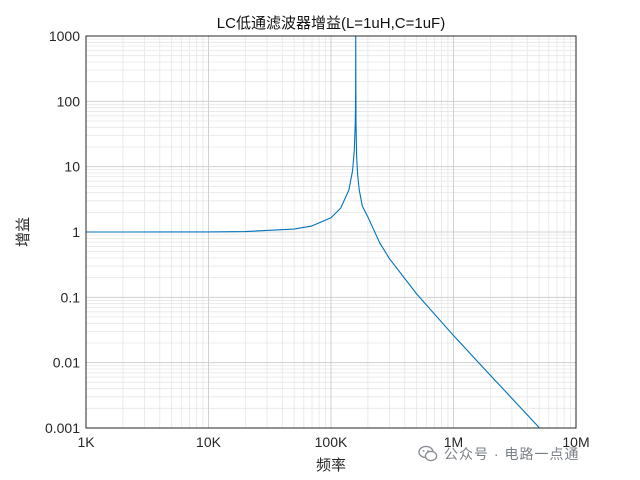  I want to click on wechat-icon, so click(428, 453).